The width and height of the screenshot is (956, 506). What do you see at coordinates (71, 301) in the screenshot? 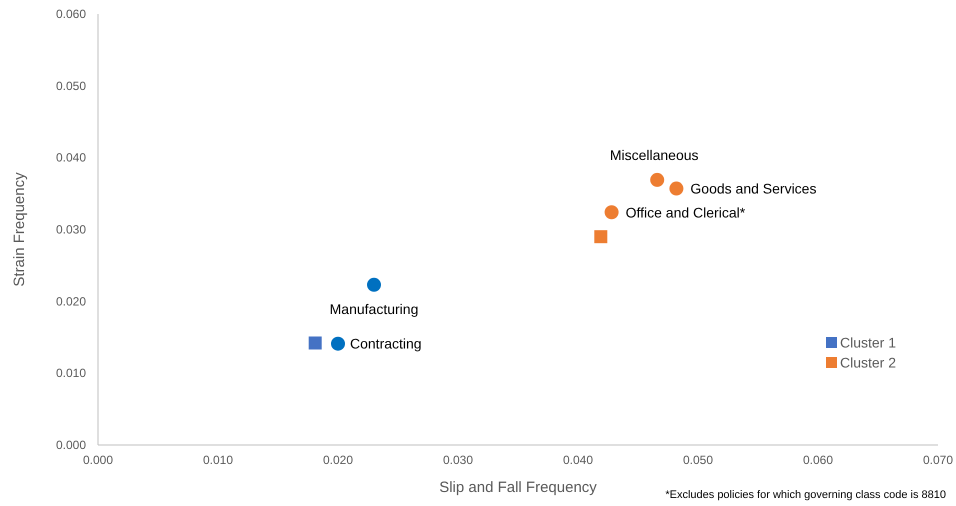
I see `y-tick-label: 0.020` at bounding box center [71, 301].